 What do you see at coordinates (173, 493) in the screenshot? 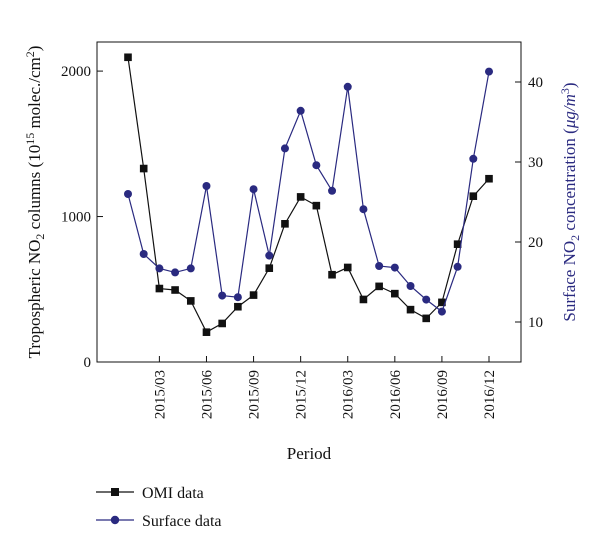
I see `legend-label-omi: OMI data` at bounding box center [173, 493].